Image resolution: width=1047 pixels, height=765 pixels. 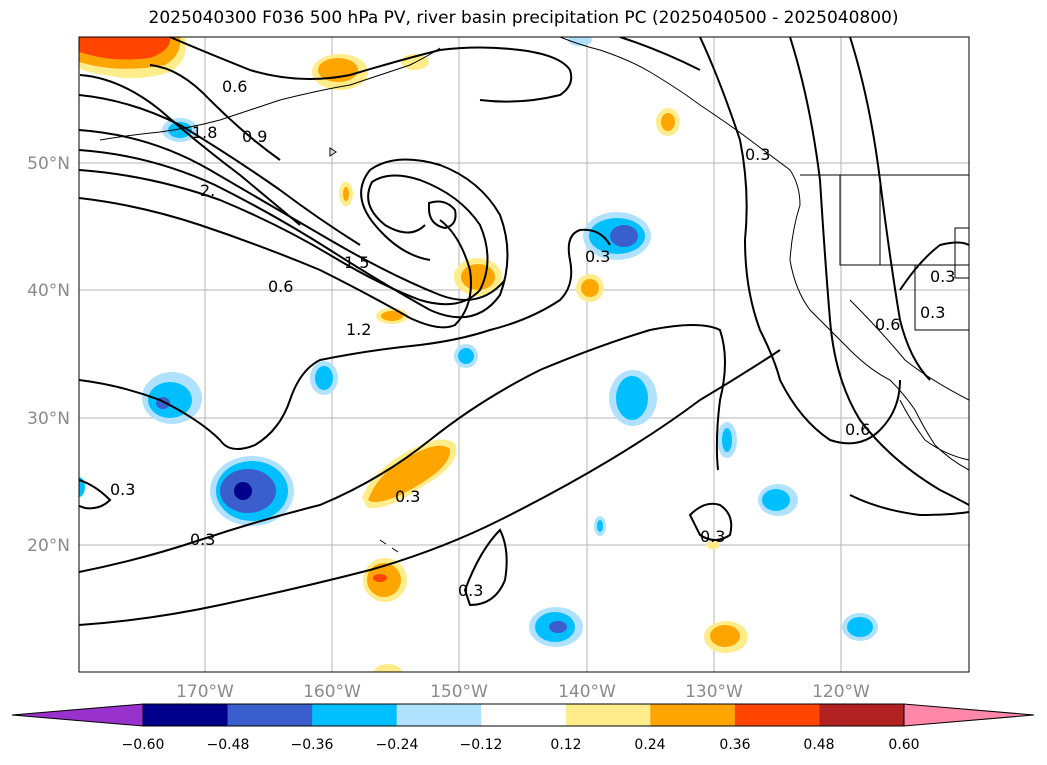 What do you see at coordinates (734, 745) in the screenshot?
I see `colorbar-tick-label: 0.36` at bounding box center [734, 745].